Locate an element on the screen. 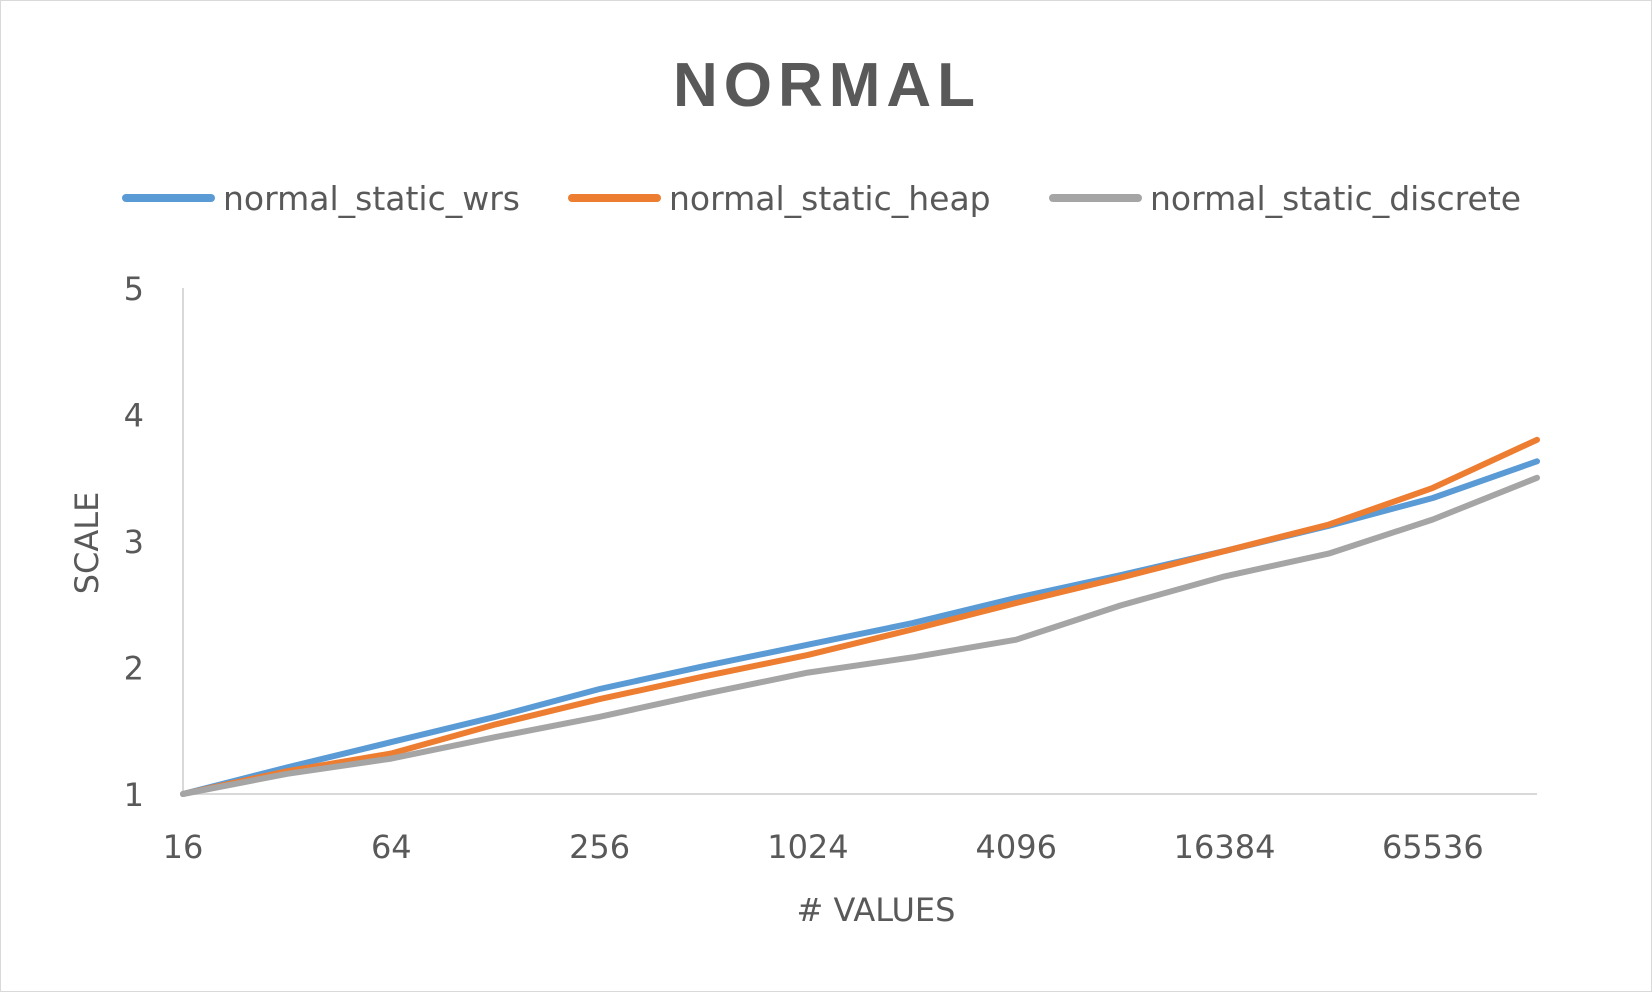  legend-item: normal_static_discrete is located at coordinates (1285, 198).